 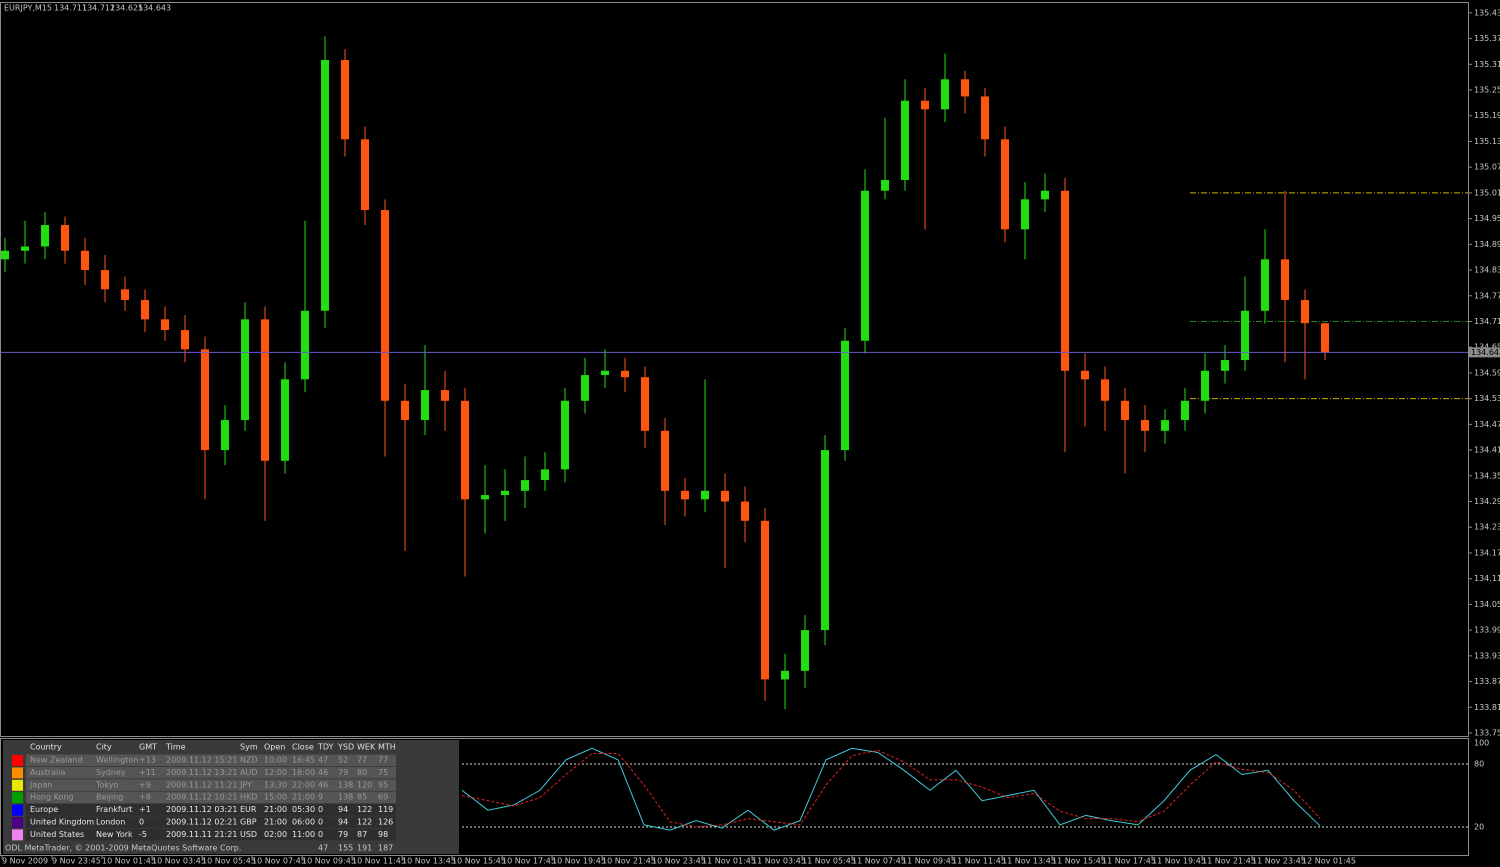 I want to click on y-tick-label: 135.135, so click(x=1487, y=141).